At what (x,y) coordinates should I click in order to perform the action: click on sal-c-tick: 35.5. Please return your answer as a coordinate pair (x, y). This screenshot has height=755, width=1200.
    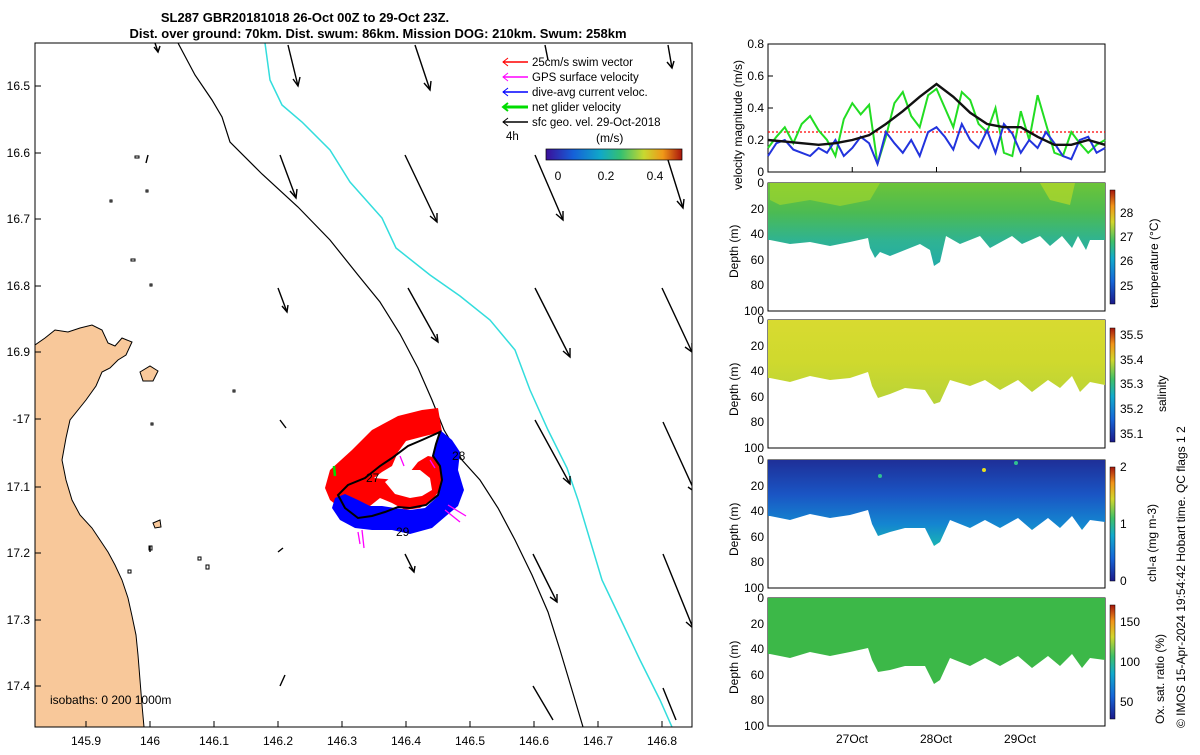
    Looking at the image, I should click on (1132, 335).